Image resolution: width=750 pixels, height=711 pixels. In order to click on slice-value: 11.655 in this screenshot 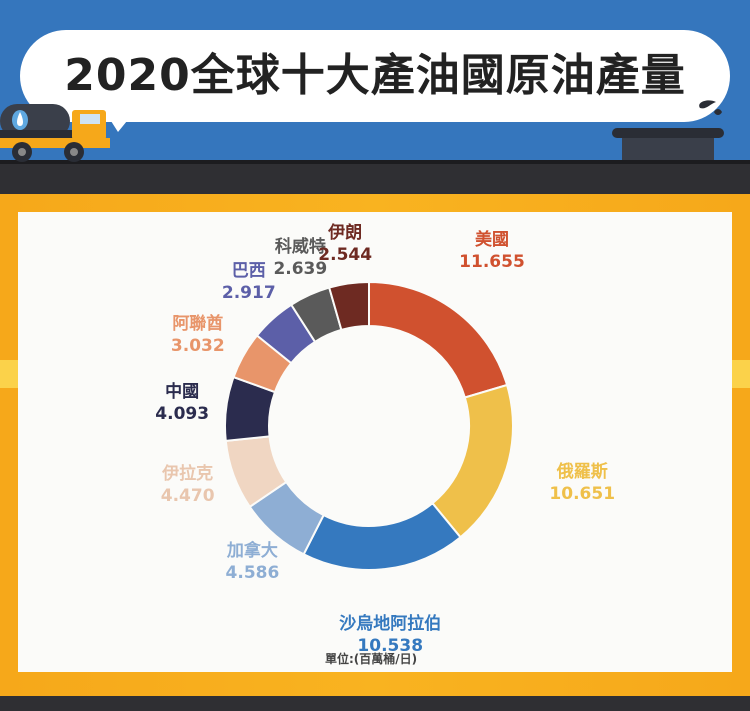, I will do `click(492, 261)`.